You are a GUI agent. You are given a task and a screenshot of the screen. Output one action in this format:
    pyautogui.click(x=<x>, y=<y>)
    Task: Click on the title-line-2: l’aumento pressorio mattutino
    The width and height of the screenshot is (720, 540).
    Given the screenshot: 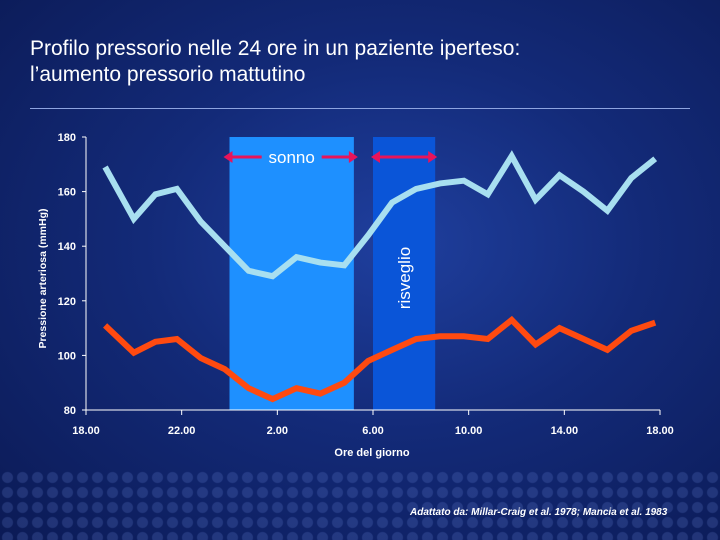 What is the action you would take?
    pyautogui.click(x=168, y=74)
    